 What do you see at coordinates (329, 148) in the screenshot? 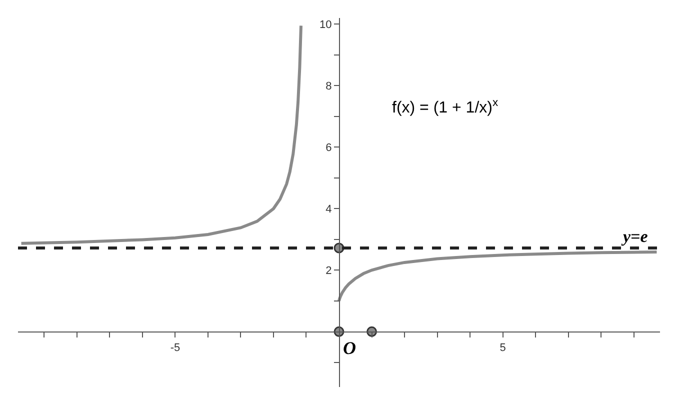
I see `y-tick-label: 6` at bounding box center [329, 148].